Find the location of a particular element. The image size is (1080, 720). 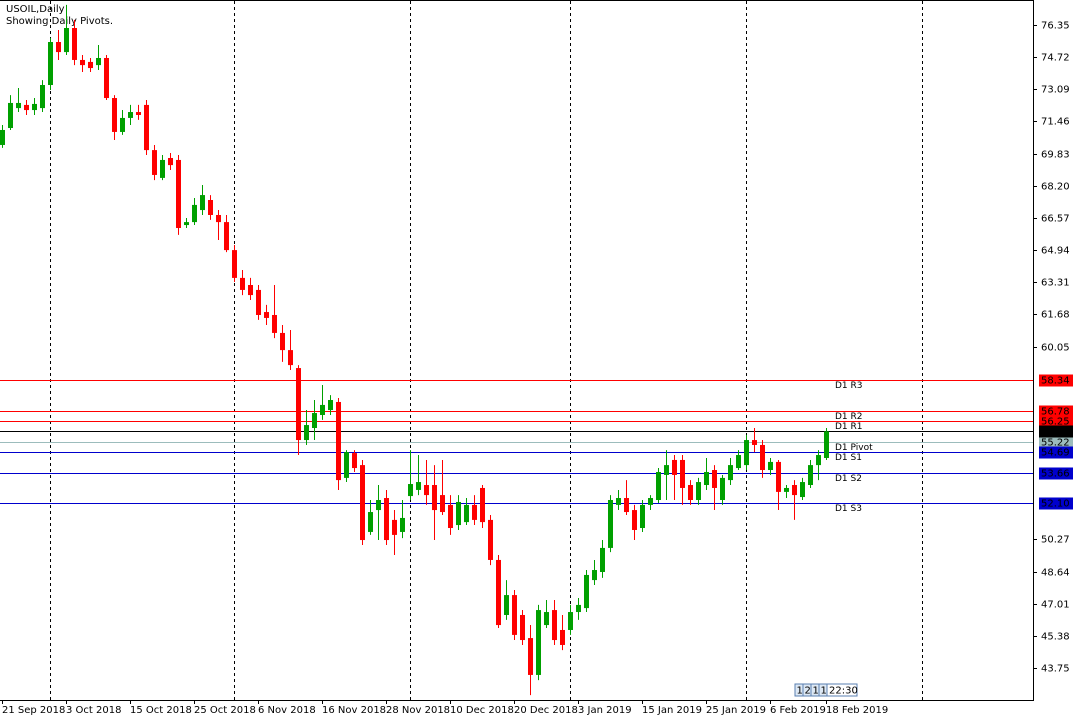

timer-digit: 1 is located at coordinates (824, 691).